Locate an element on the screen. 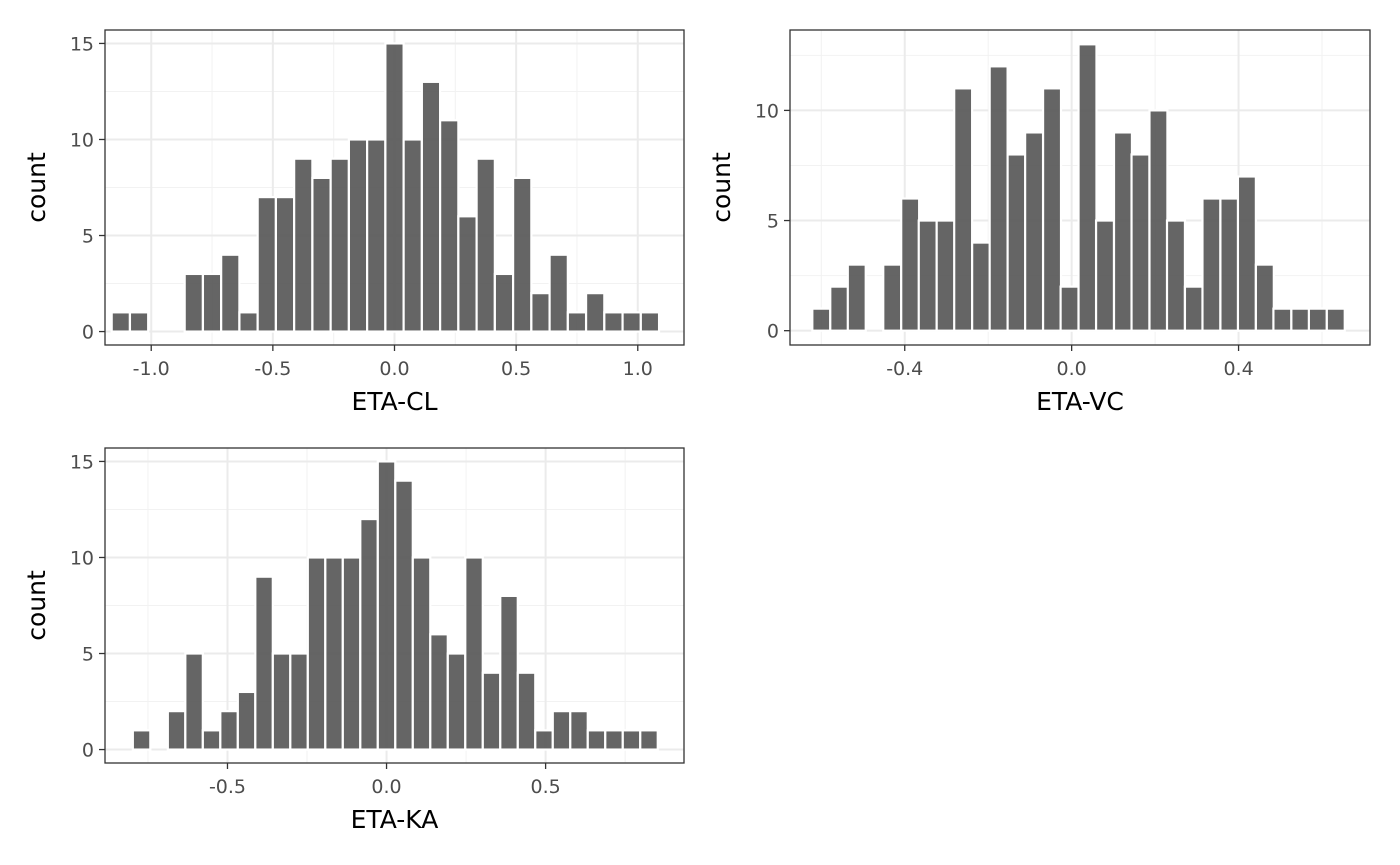  x-tick-label: 0.4 is located at coordinates (1238, 369).